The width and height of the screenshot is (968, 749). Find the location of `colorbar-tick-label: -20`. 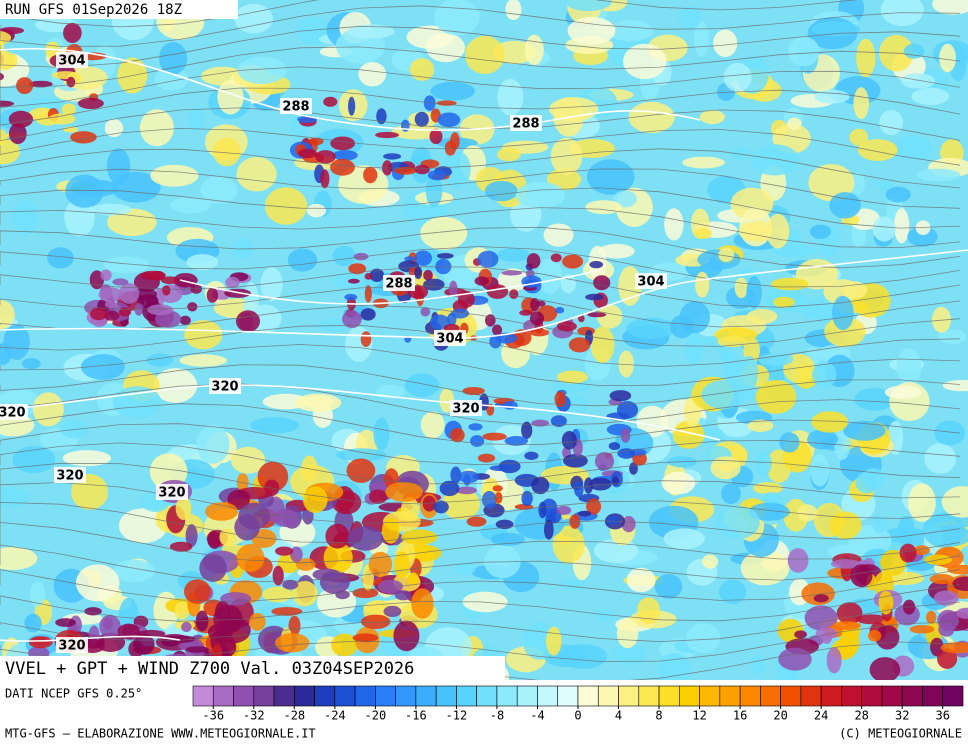

colorbar-tick-label: -20 is located at coordinates (376, 716).